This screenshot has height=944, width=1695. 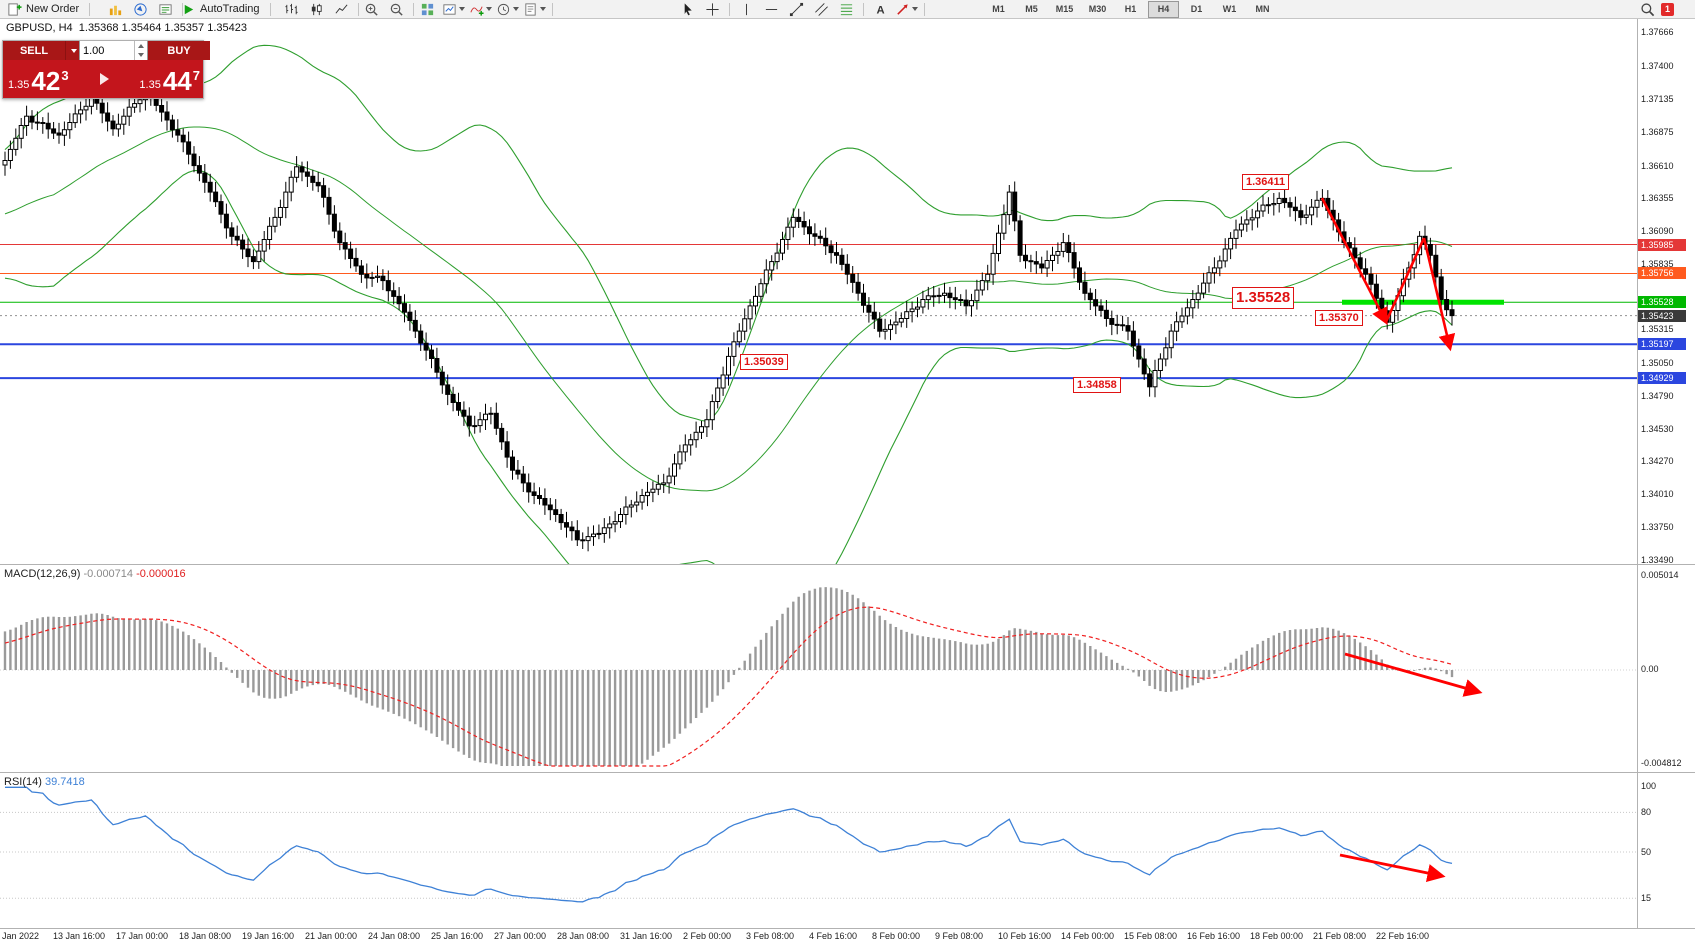 What do you see at coordinates (583, 936) in the screenshot?
I see `time-axis-label: 28 Jan 08:00` at bounding box center [583, 936].